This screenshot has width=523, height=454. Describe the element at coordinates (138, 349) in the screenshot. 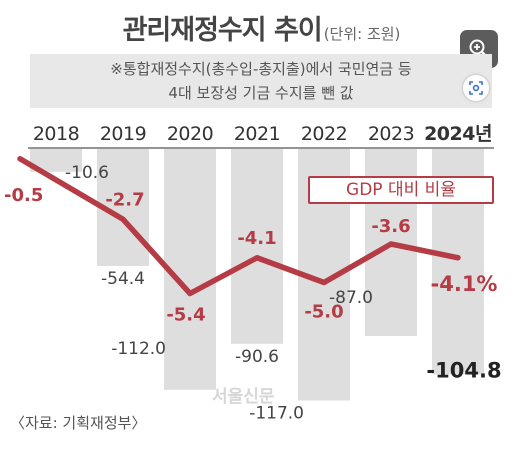

I see `bar-value-label: -112.0` at that location.